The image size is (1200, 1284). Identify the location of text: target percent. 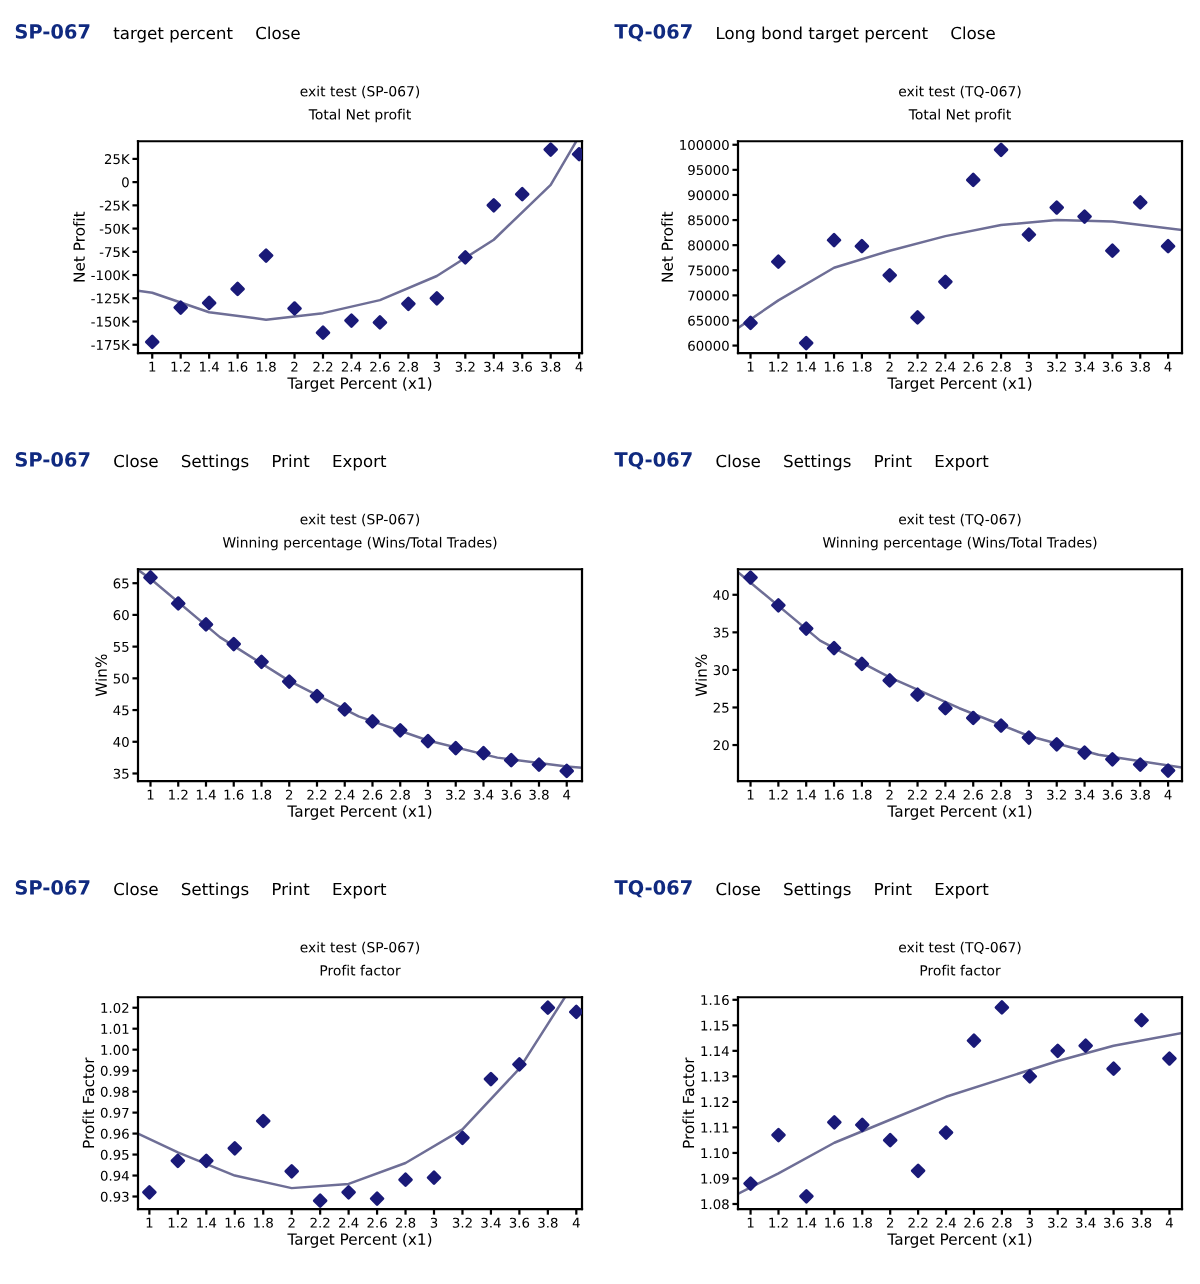
(173, 35).